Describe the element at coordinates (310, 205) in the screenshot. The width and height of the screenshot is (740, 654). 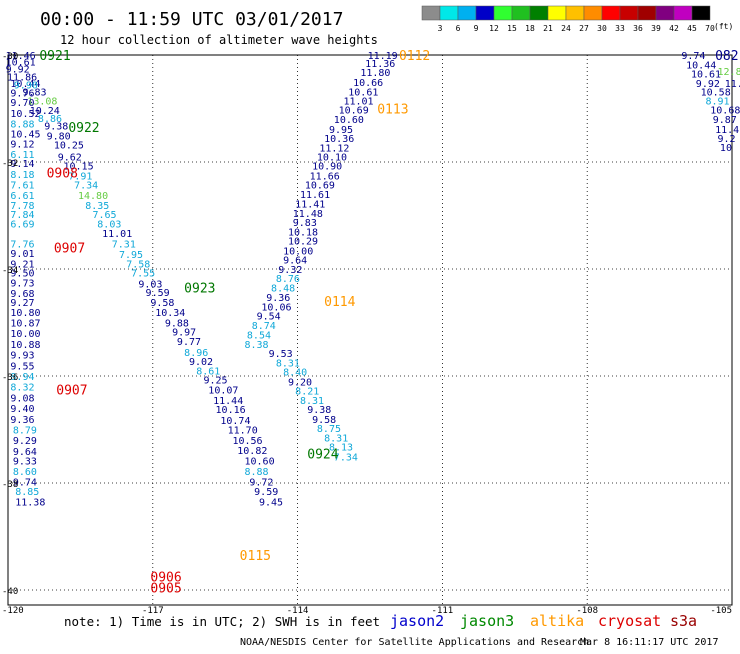
I see `wave-height-value: 11.41` at that location.